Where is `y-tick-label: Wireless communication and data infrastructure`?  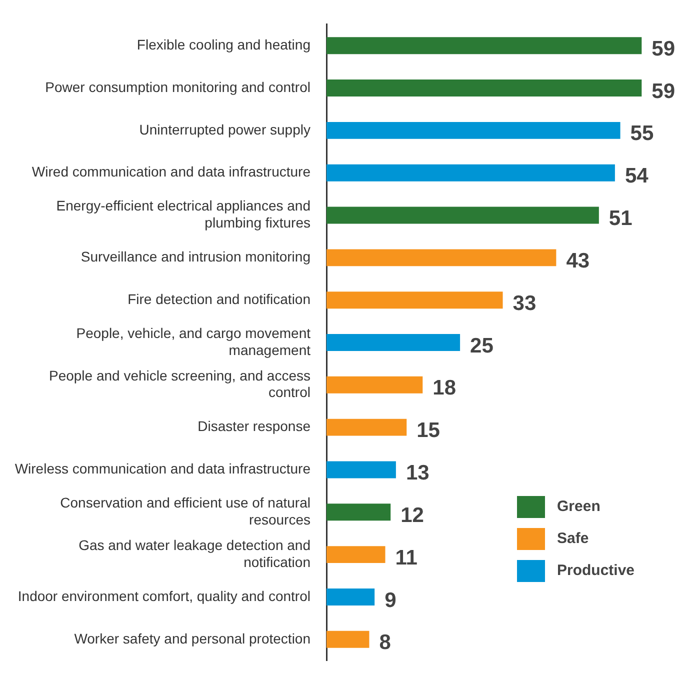 y-tick-label: Wireless communication and data infrastructure is located at coordinates (162, 468).